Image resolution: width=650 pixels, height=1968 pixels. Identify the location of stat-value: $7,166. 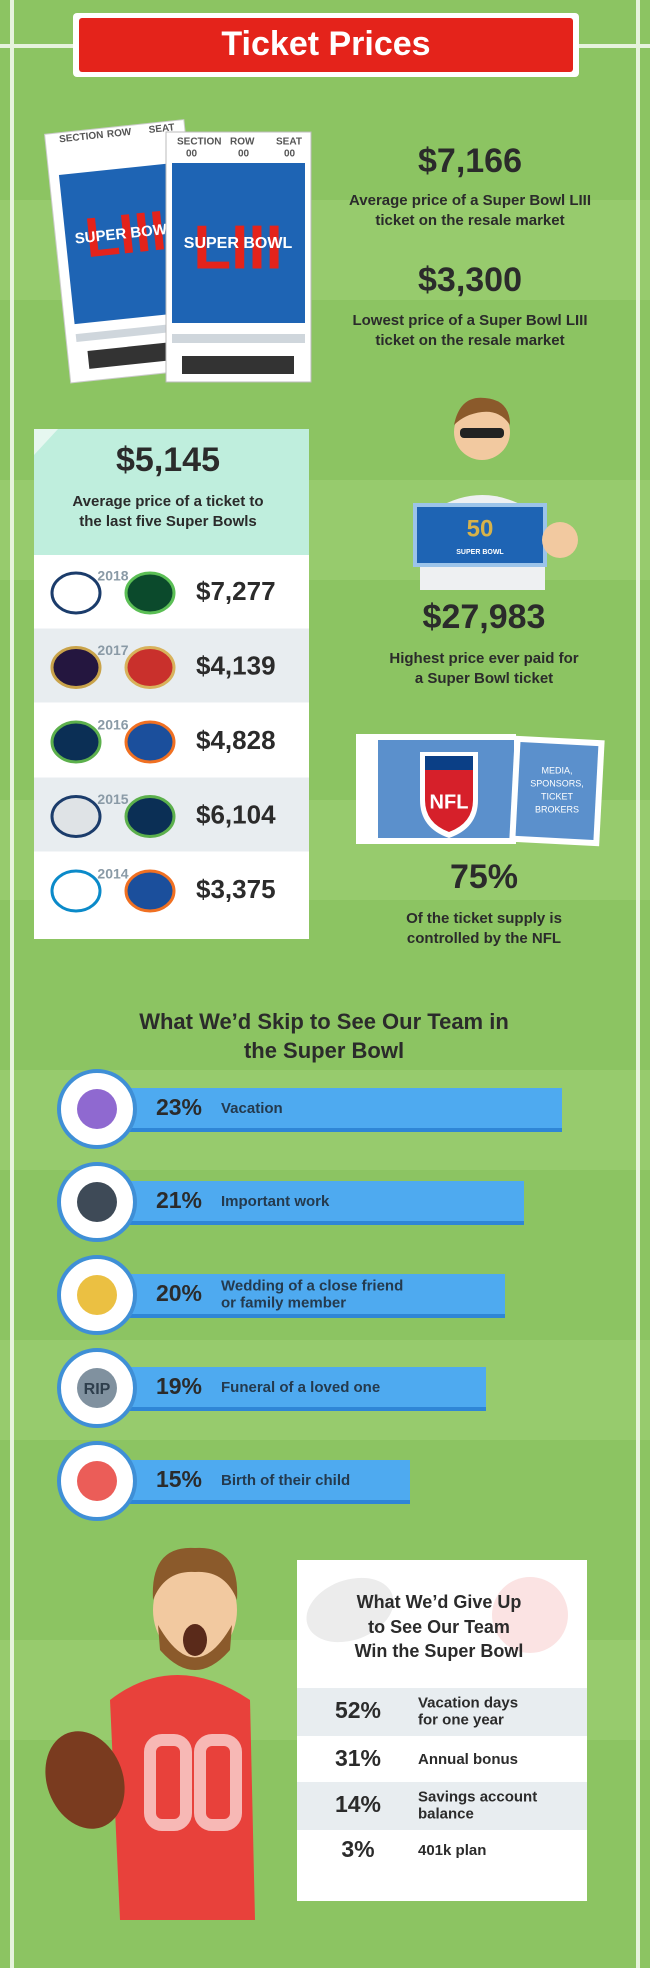
(470, 161).